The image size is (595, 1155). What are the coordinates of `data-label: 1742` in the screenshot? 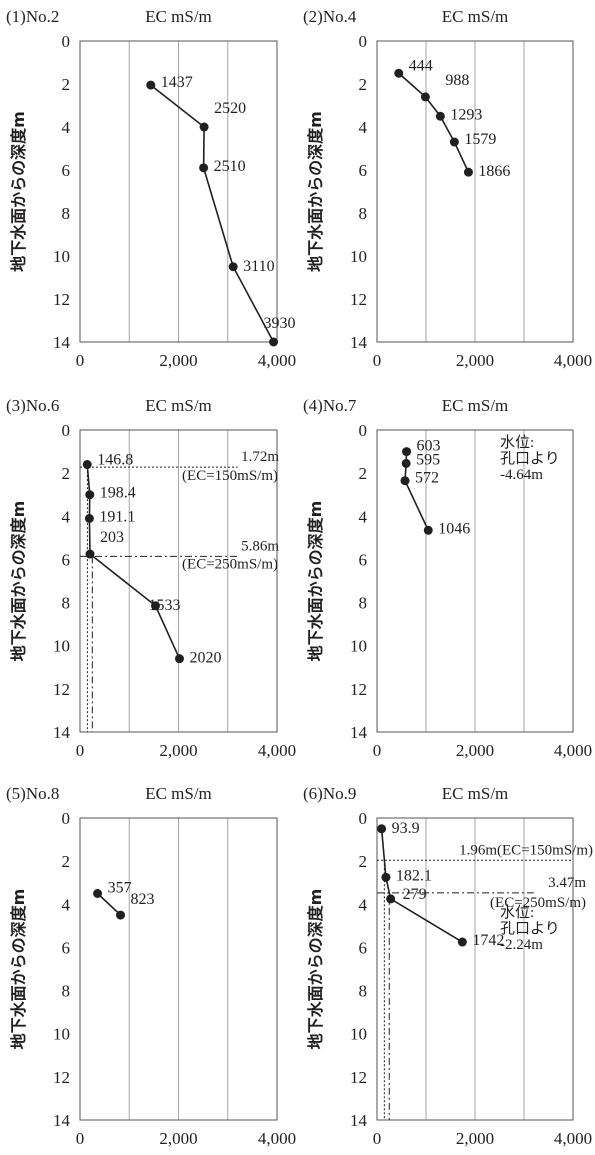 It's located at (488, 940).